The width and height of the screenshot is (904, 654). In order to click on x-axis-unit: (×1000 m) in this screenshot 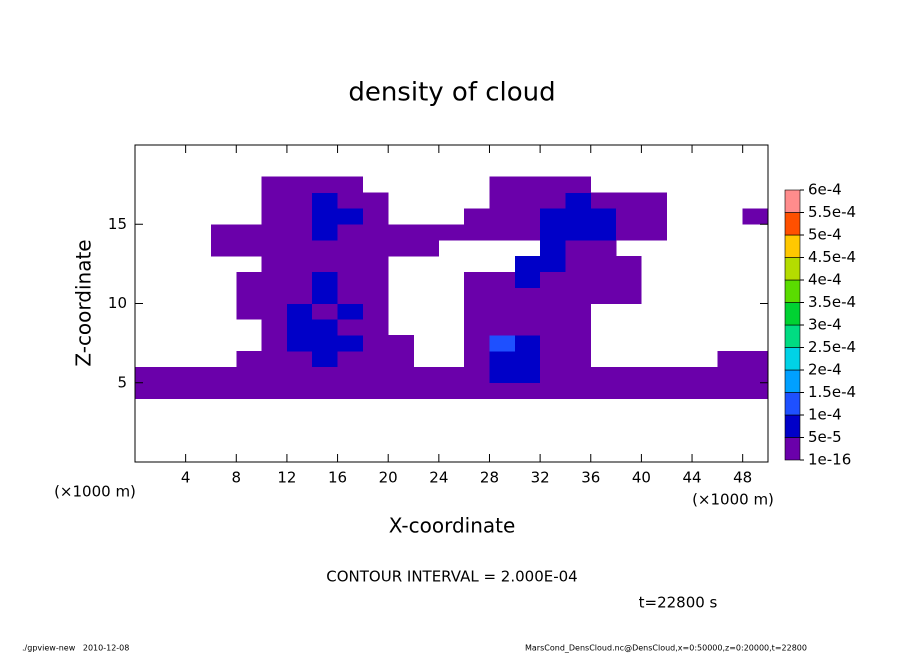, I will do `click(733, 500)`.